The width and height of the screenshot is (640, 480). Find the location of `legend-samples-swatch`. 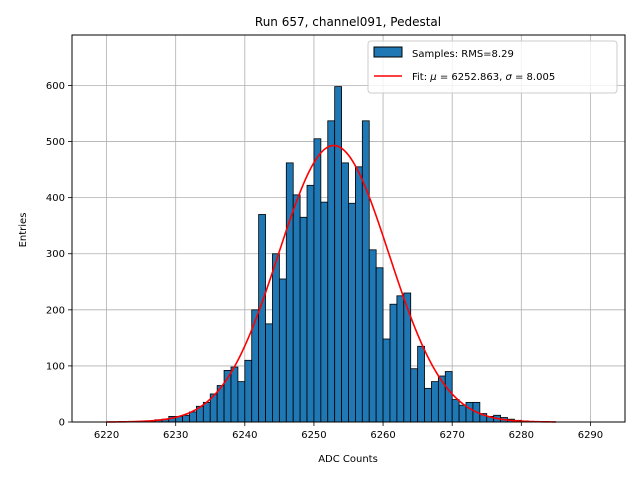

legend-samples-swatch is located at coordinates (388, 52).